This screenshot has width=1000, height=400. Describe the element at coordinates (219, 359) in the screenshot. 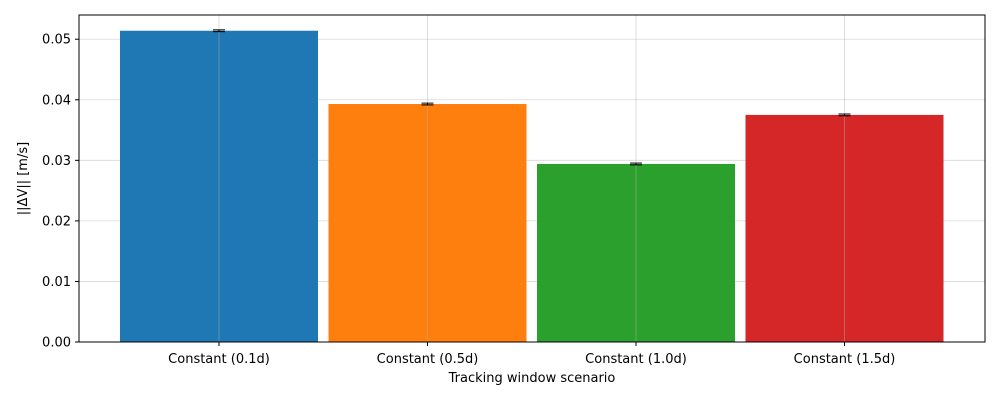

I see `x-tick-label: Constant (0.1d)` at that location.